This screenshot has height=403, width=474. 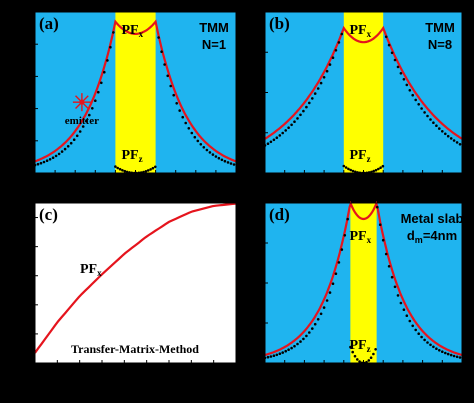 What do you see at coordinates (99, 273) in the screenshot?
I see `pfx-label-c-sub: x` at bounding box center [99, 273].